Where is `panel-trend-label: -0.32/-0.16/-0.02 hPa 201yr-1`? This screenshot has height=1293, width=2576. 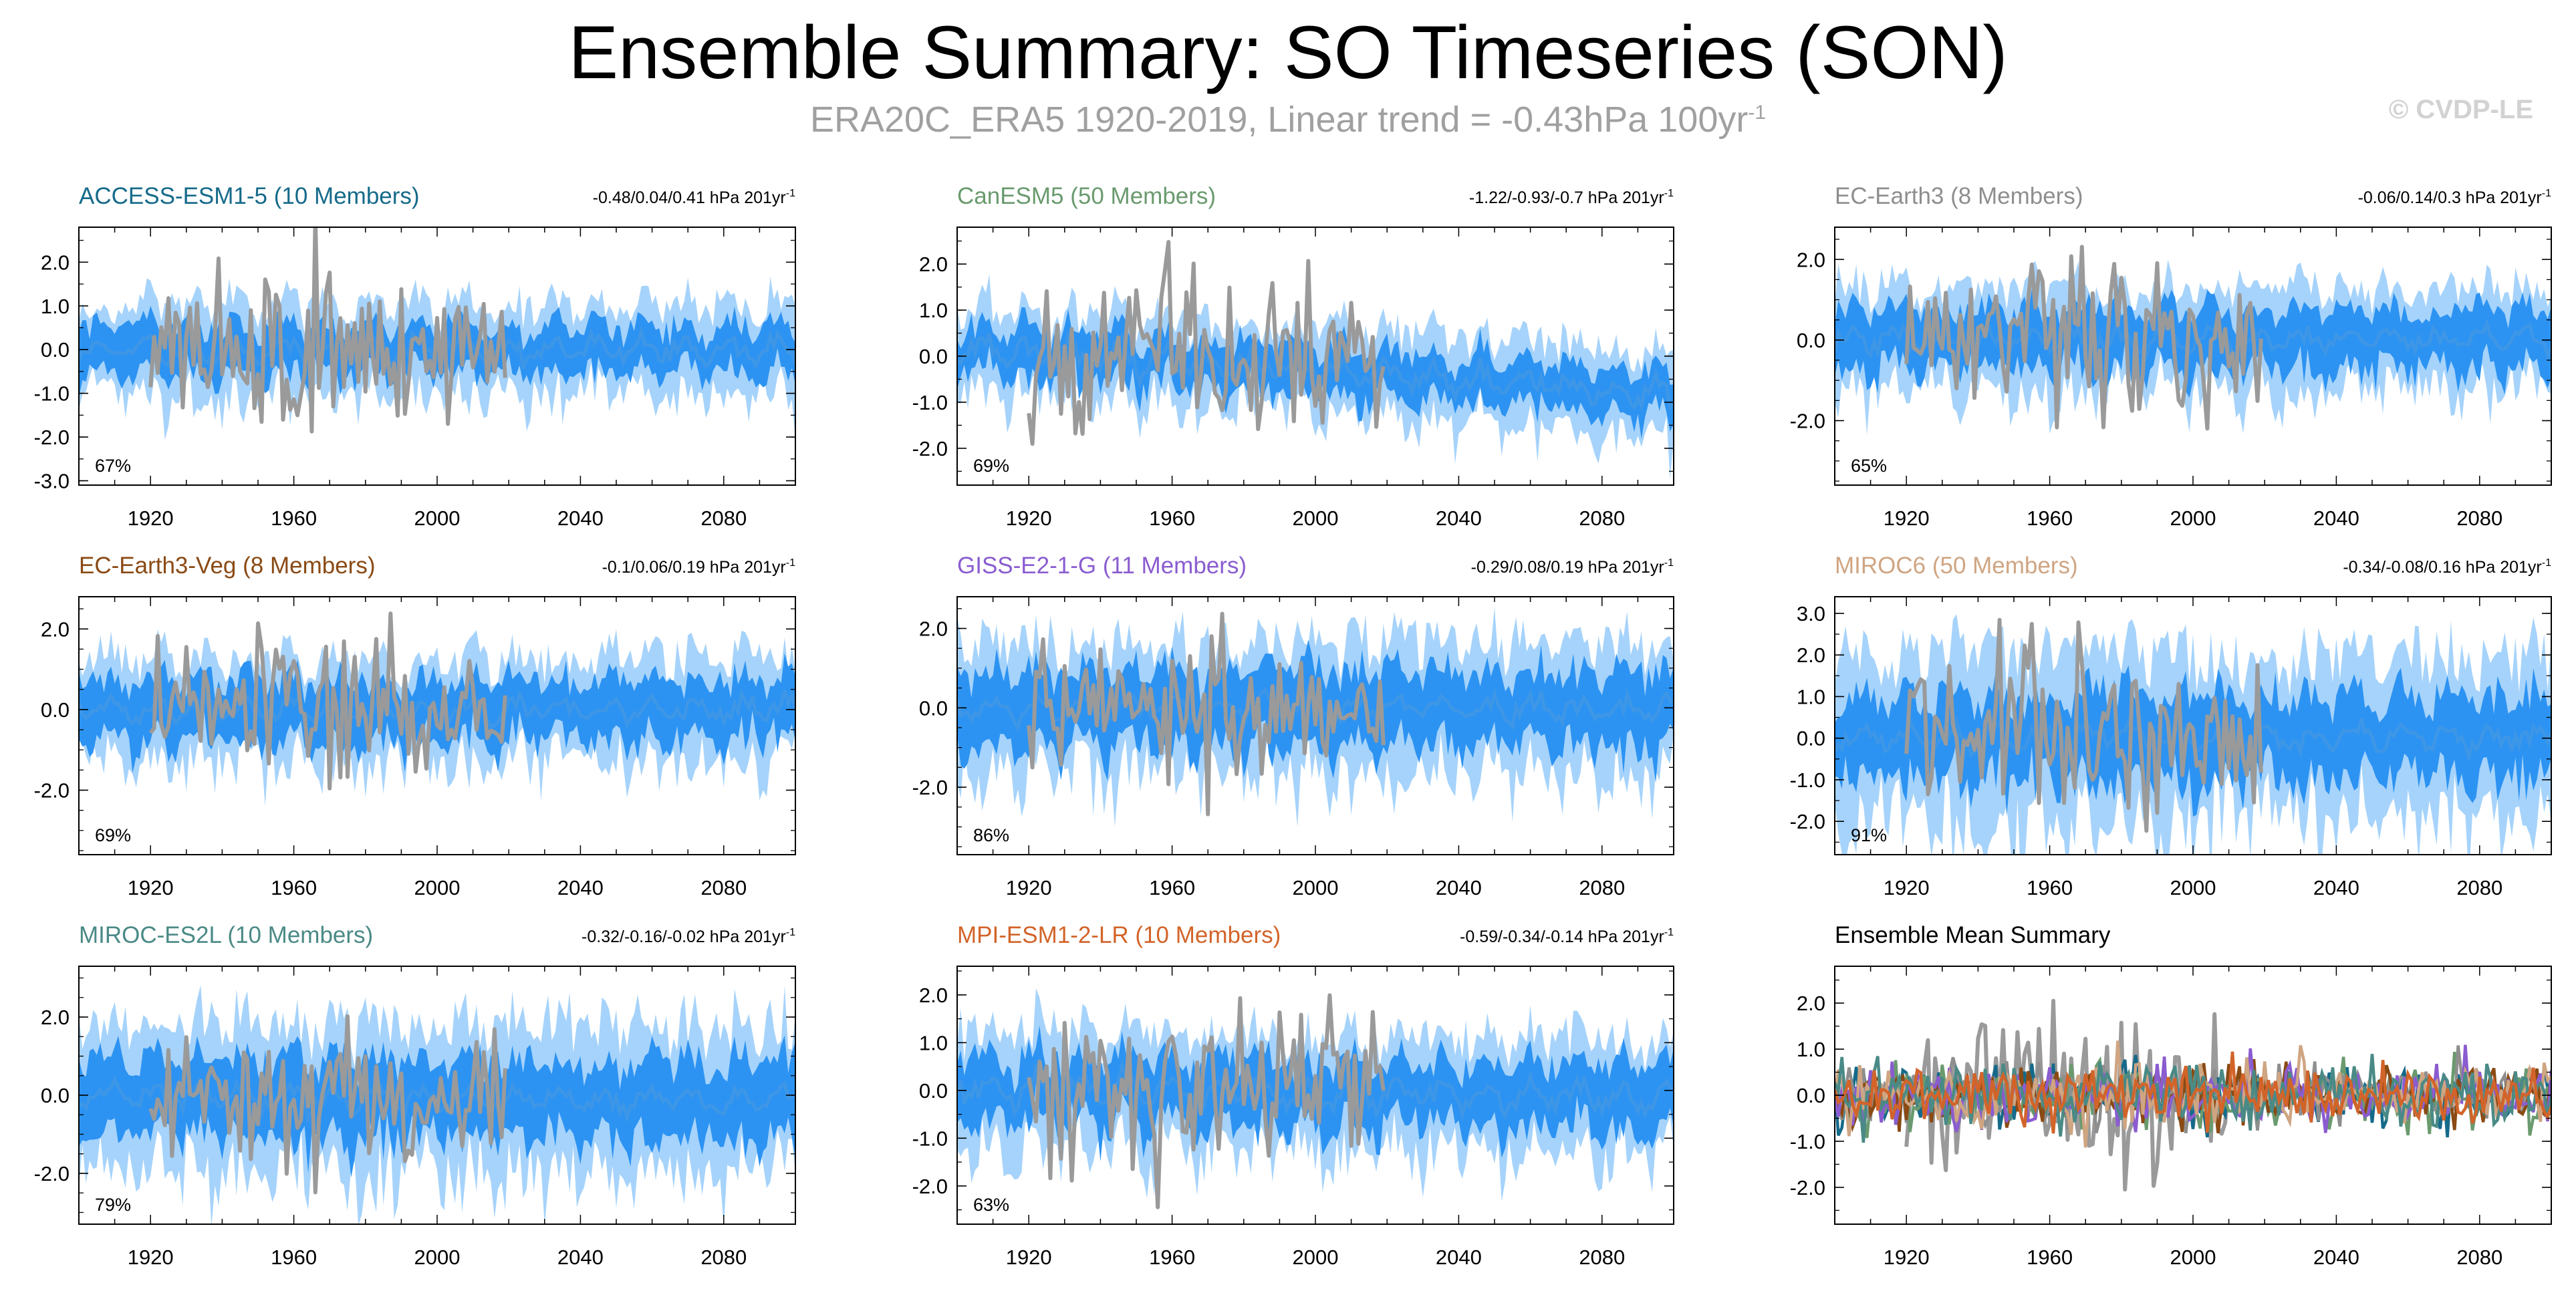 panel-trend-label: -0.32/-0.16/-0.02 hPa 201yr-1 is located at coordinates (689, 936).